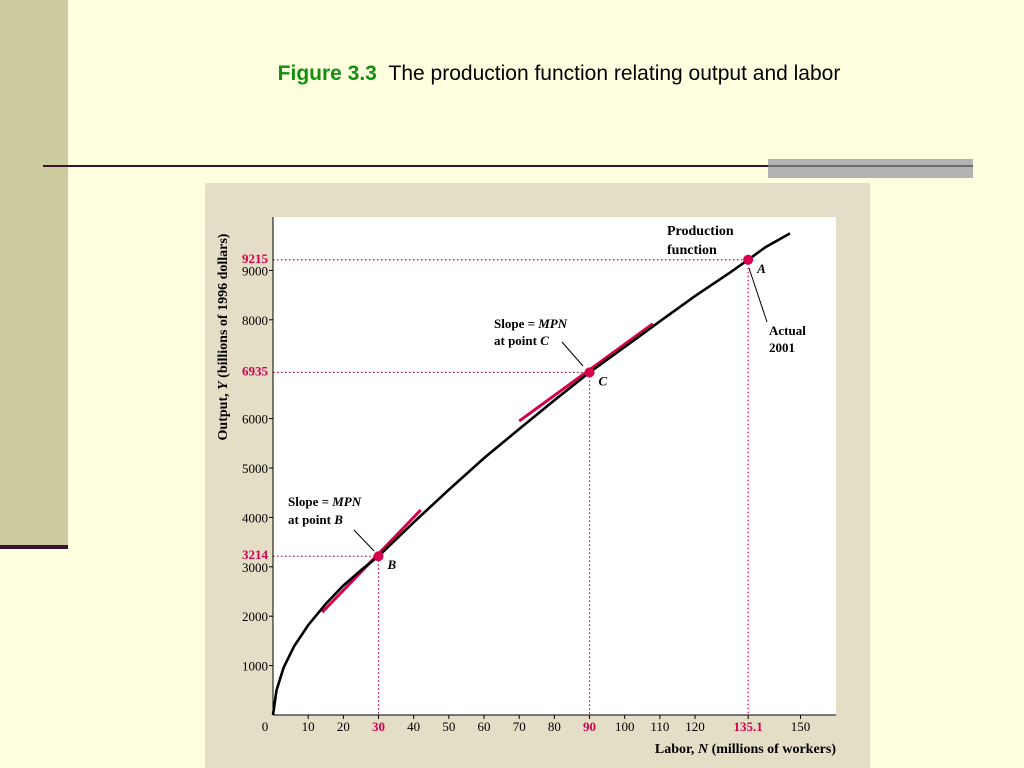 Image resolution: width=1024 pixels, height=768 pixels. I want to click on point-b, so click(378, 556).